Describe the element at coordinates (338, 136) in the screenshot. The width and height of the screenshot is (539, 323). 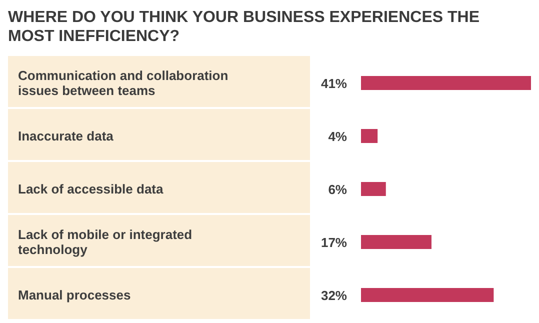
I see `data-label: 4%` at that location.